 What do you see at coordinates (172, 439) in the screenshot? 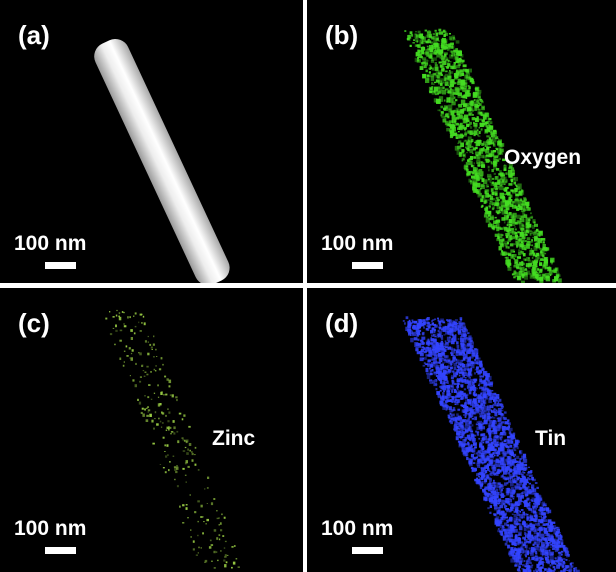
I see `zinc-map` at bounding box center [172, 439].